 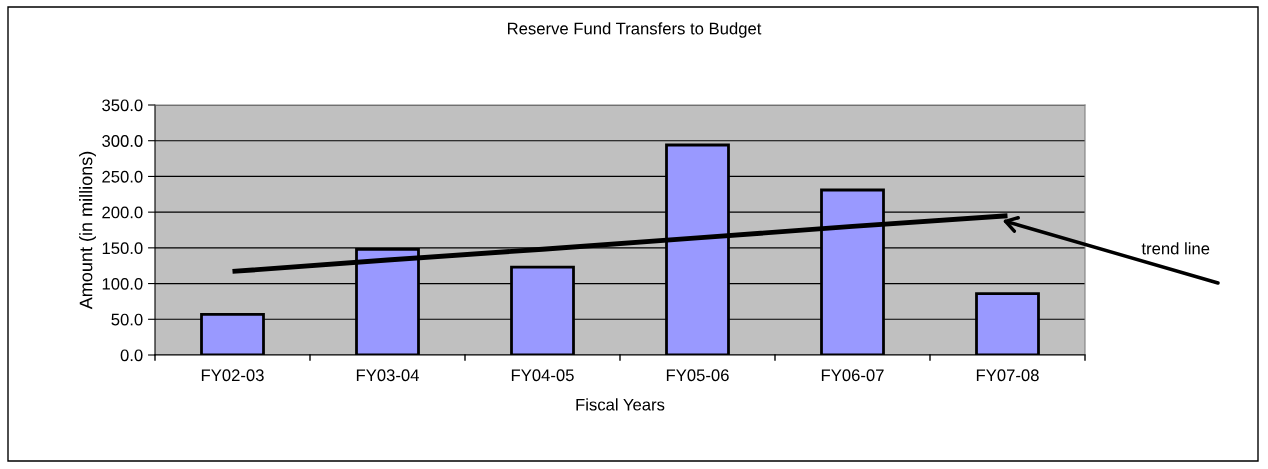 I want to click on y-tick-label: 0.0, so click(x=131, y=355).